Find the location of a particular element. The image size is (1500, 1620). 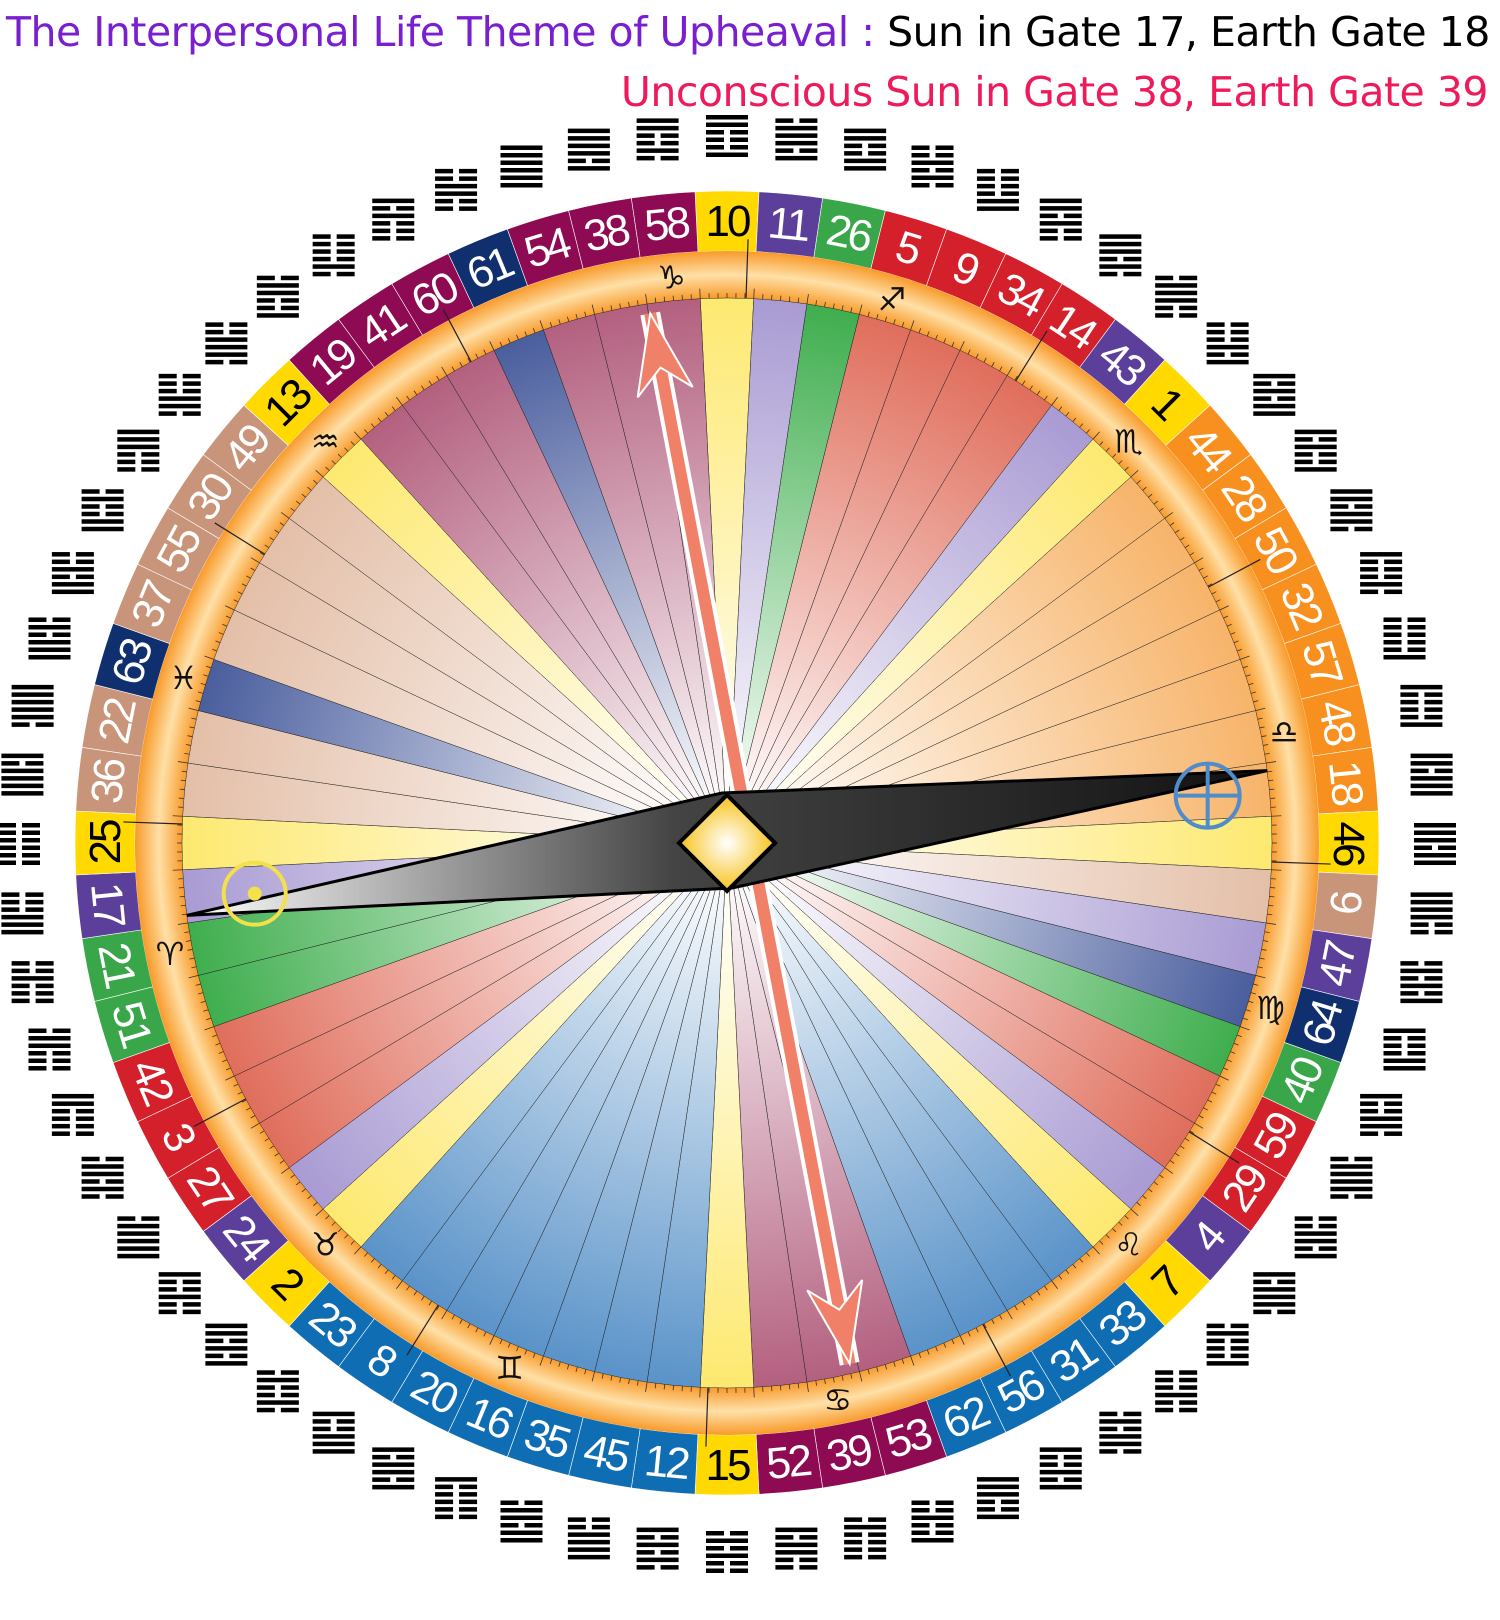

gate-number: 17 is located at coordinates (107, 904).